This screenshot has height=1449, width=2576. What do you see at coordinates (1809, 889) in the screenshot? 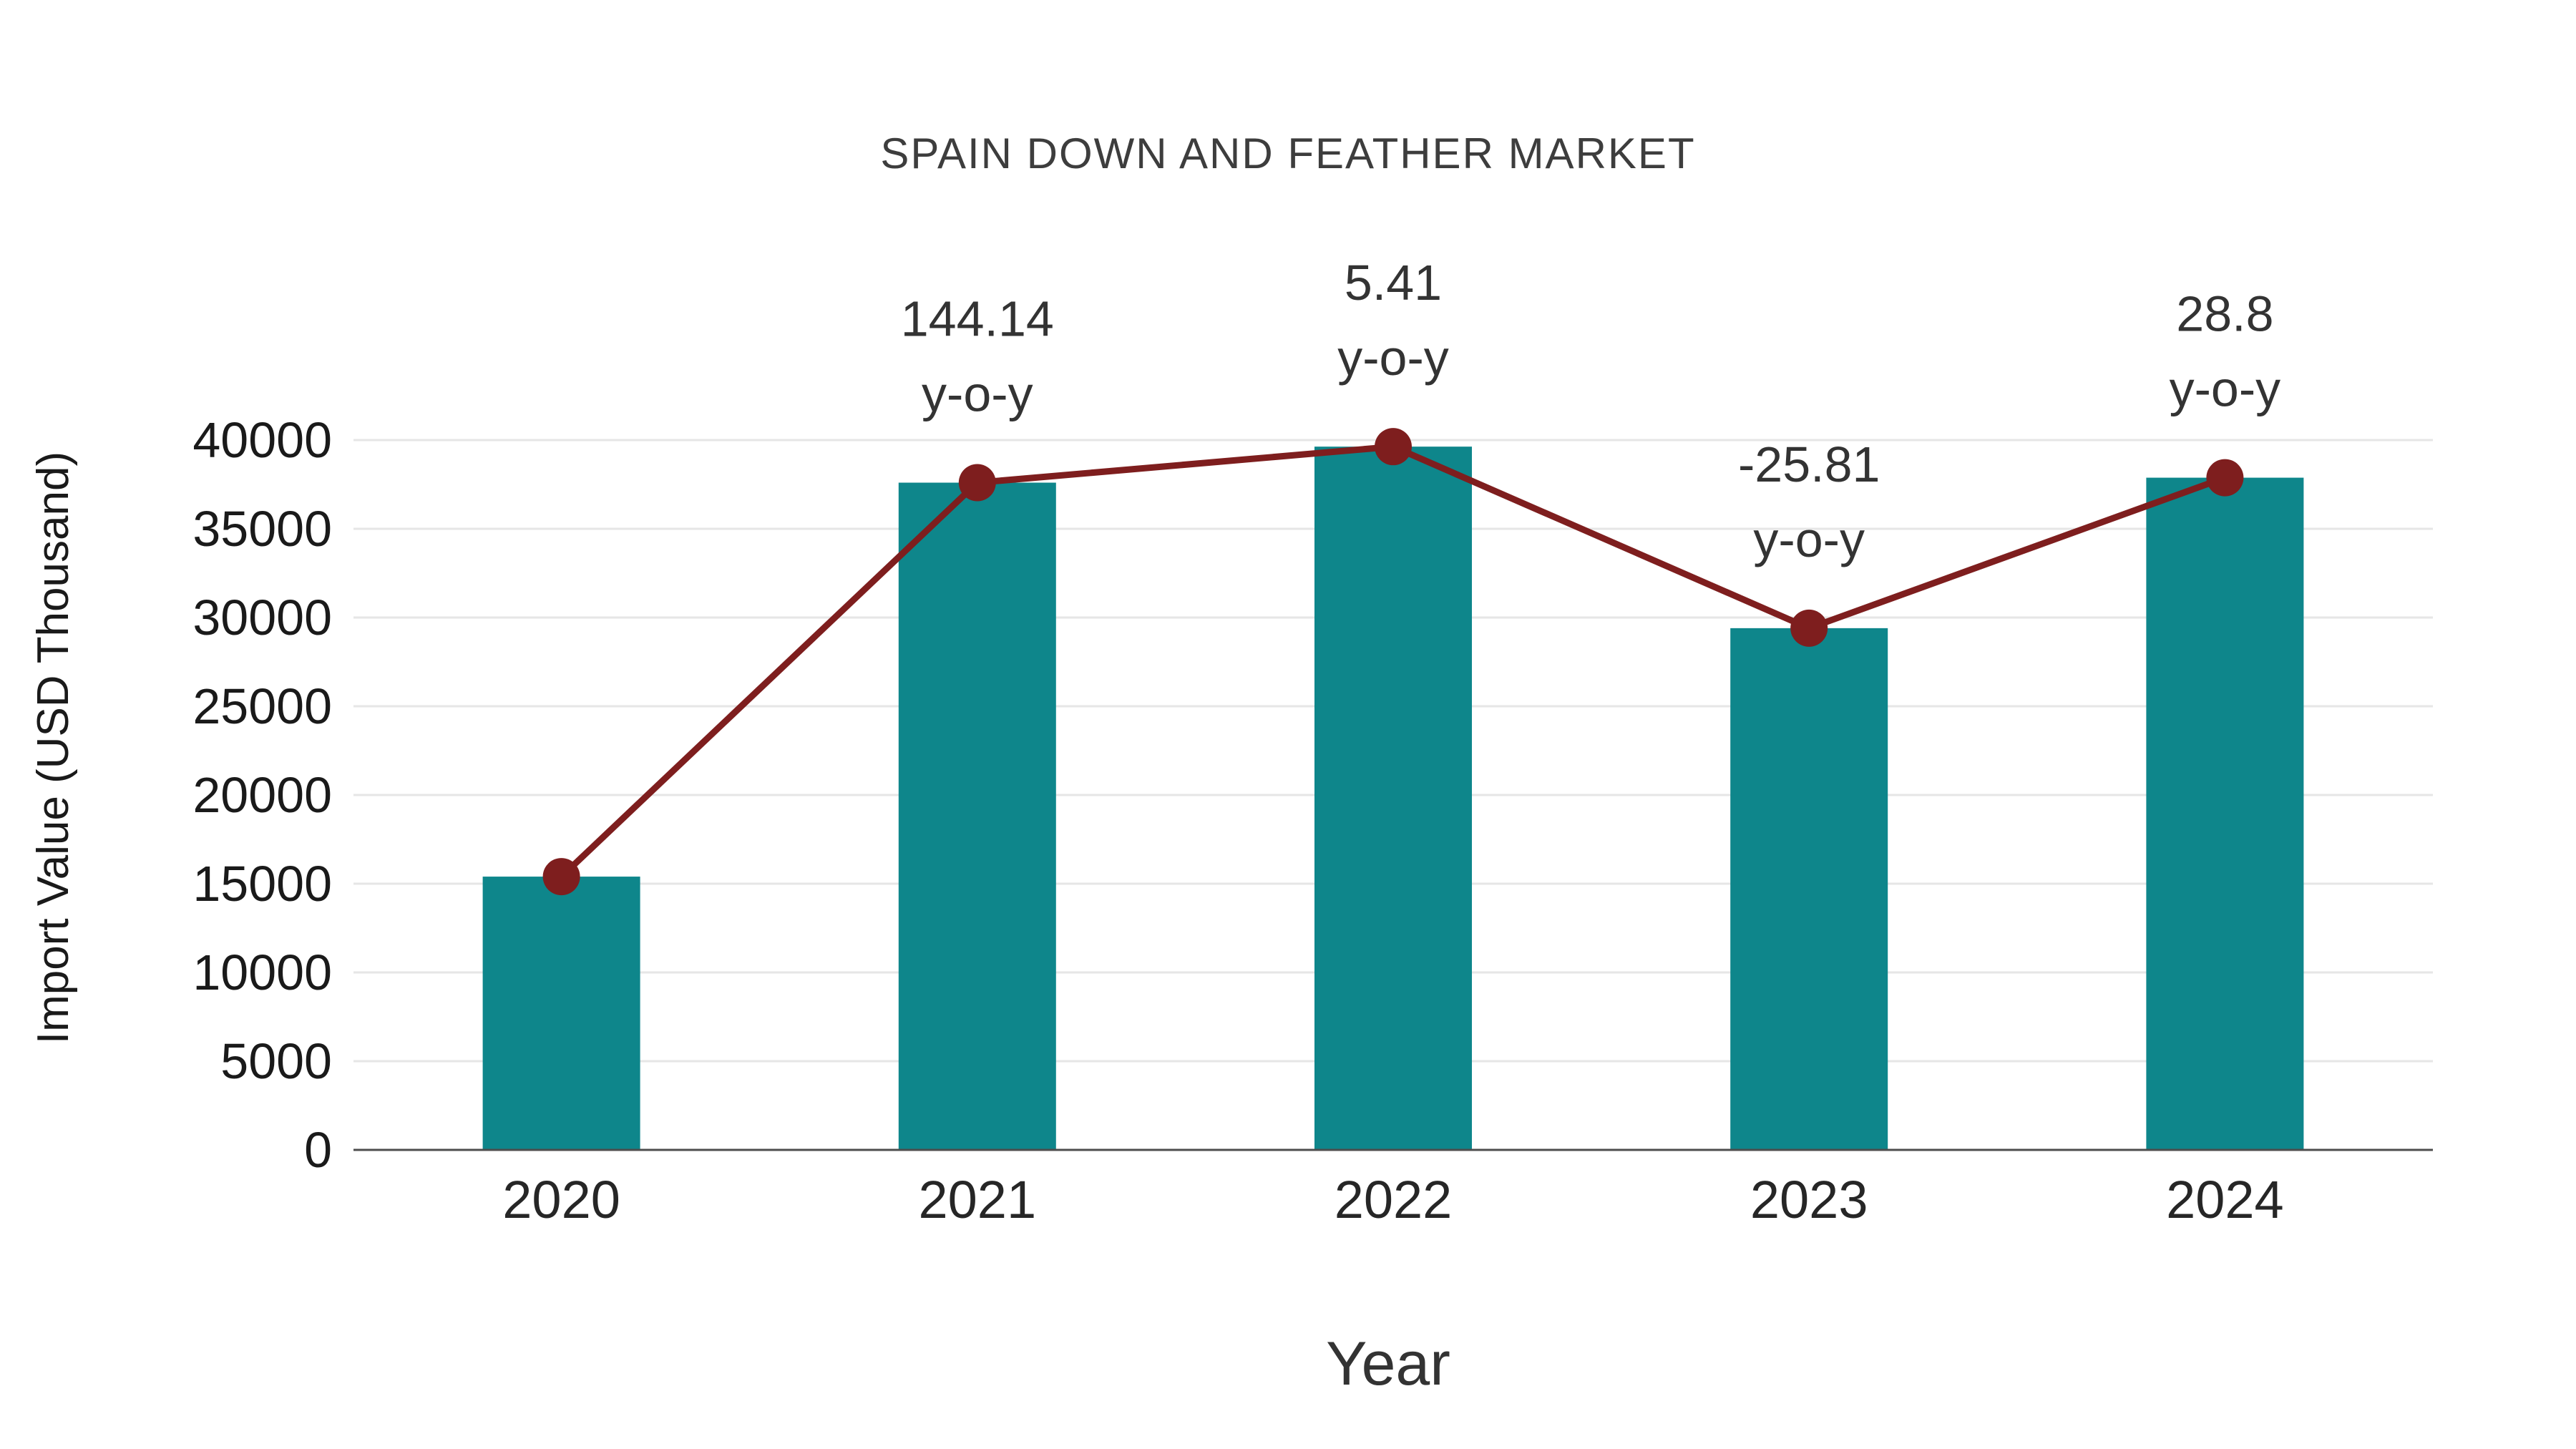
I see `bar-2023` at bounding box center [1809, 889].